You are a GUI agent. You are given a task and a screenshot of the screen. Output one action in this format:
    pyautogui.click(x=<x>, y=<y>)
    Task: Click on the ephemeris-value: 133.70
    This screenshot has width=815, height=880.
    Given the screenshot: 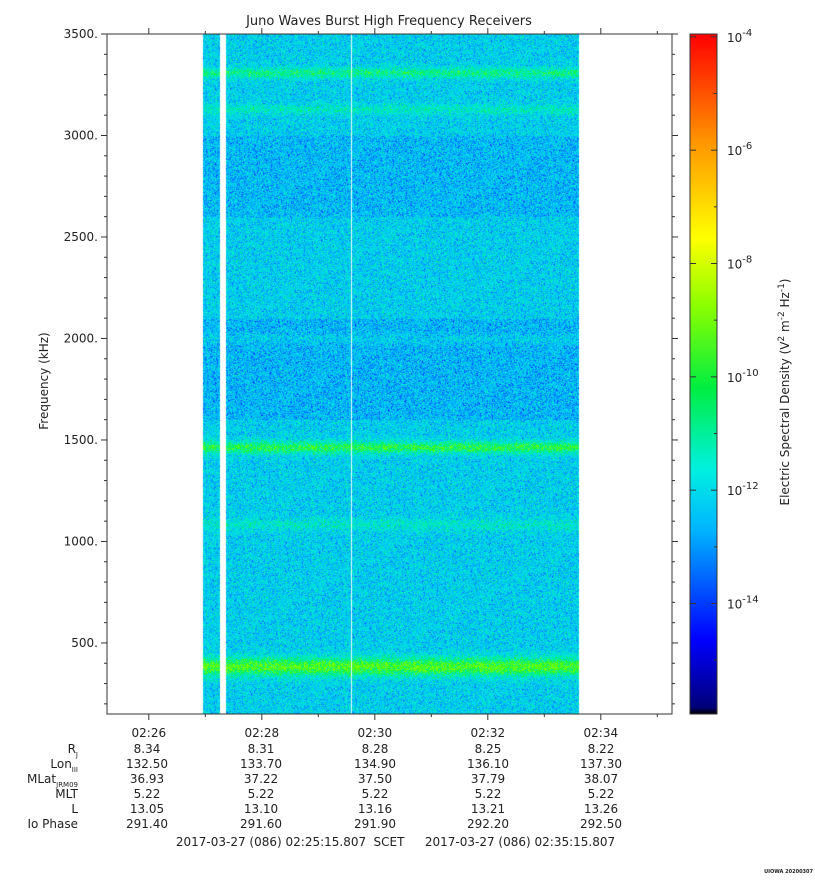 What is the action you would take?
    pyautogui.click(x=261, y=764)
    